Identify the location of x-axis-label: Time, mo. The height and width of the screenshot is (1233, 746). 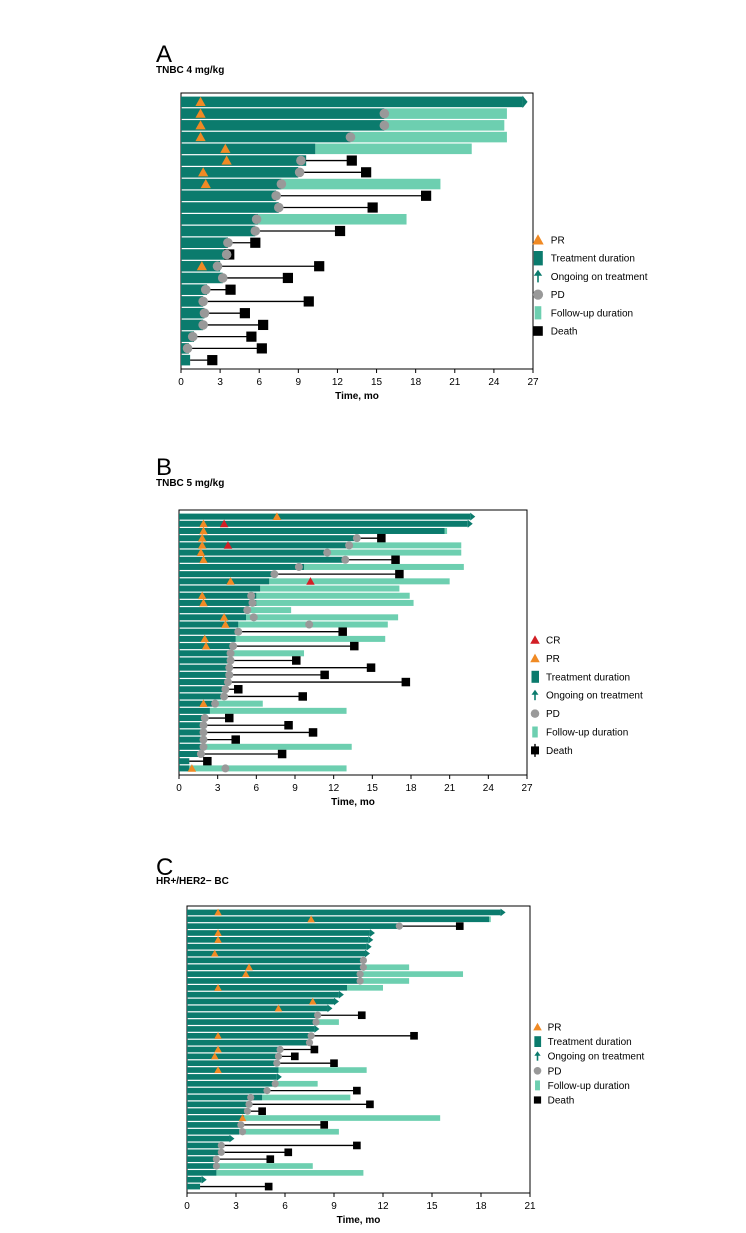
(357, 396).